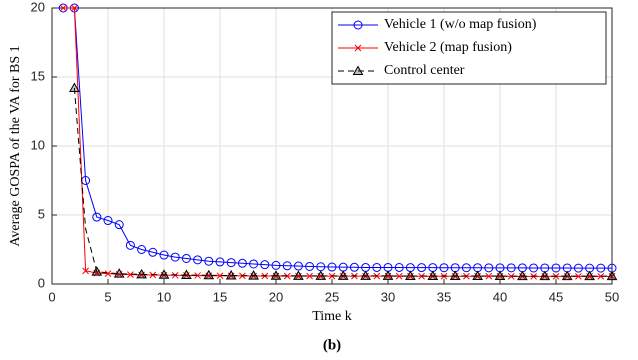  Describe the element at coordinates (500, 296) in the screenshot. I see `x-tick-label: 40` at that location.